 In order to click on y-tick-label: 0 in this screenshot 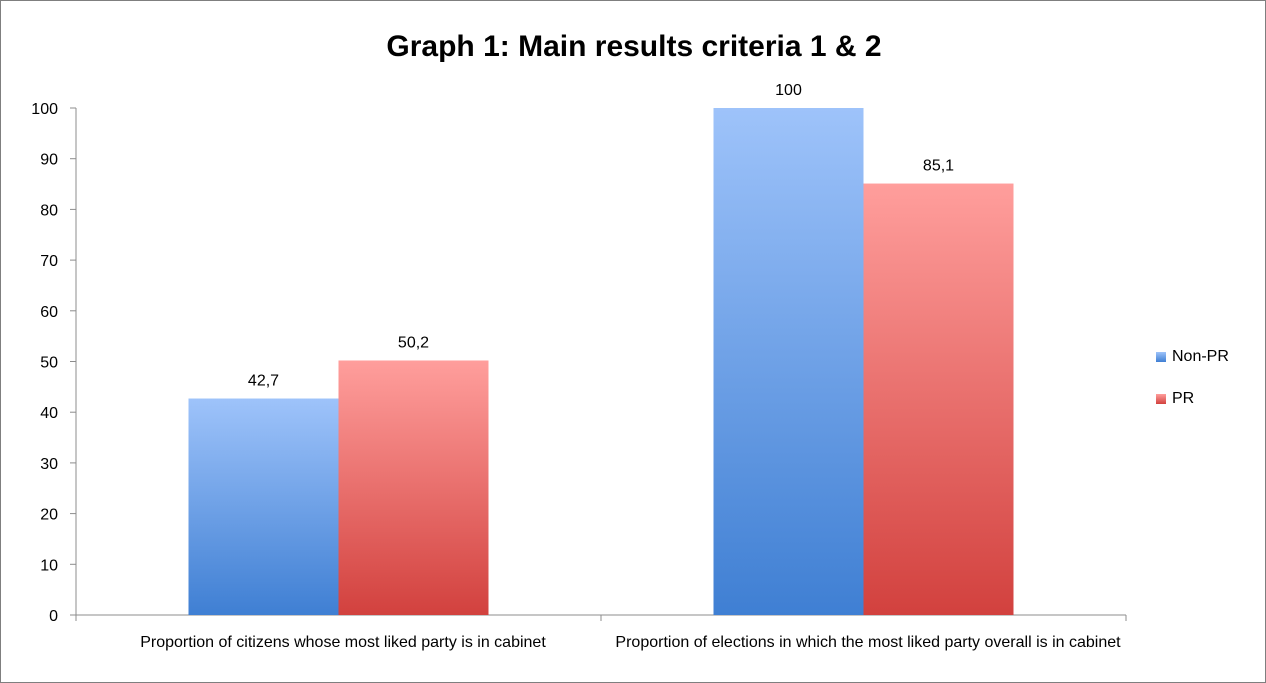, I will do `click(53, 616)`.